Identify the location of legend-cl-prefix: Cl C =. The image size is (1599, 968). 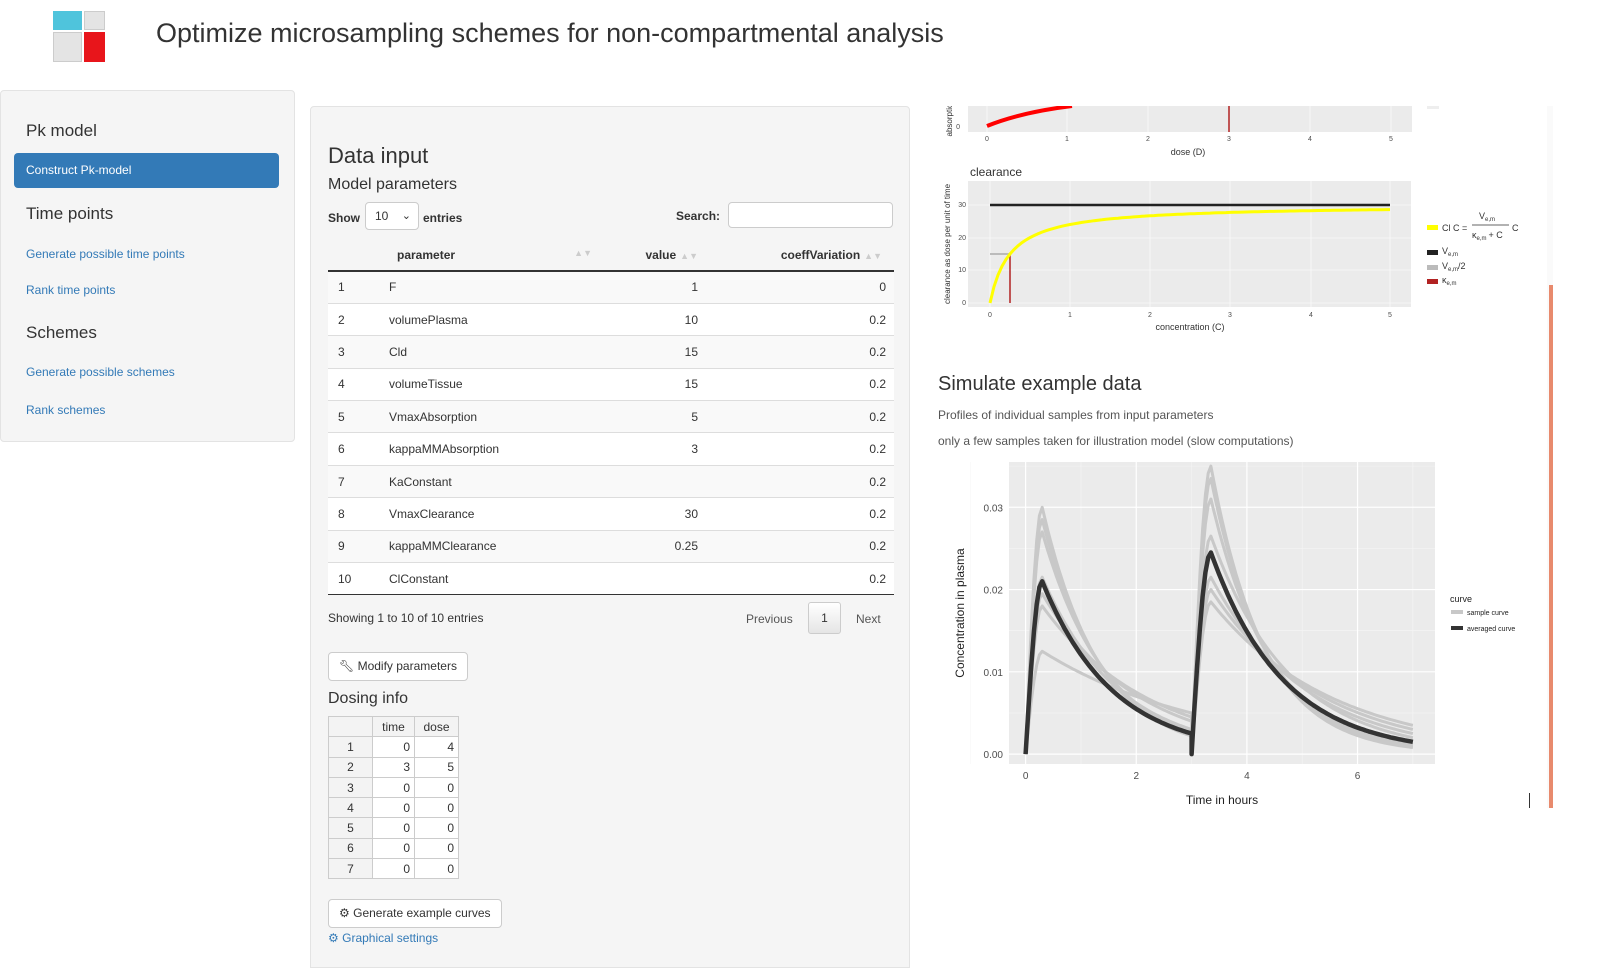
(1454, 228).